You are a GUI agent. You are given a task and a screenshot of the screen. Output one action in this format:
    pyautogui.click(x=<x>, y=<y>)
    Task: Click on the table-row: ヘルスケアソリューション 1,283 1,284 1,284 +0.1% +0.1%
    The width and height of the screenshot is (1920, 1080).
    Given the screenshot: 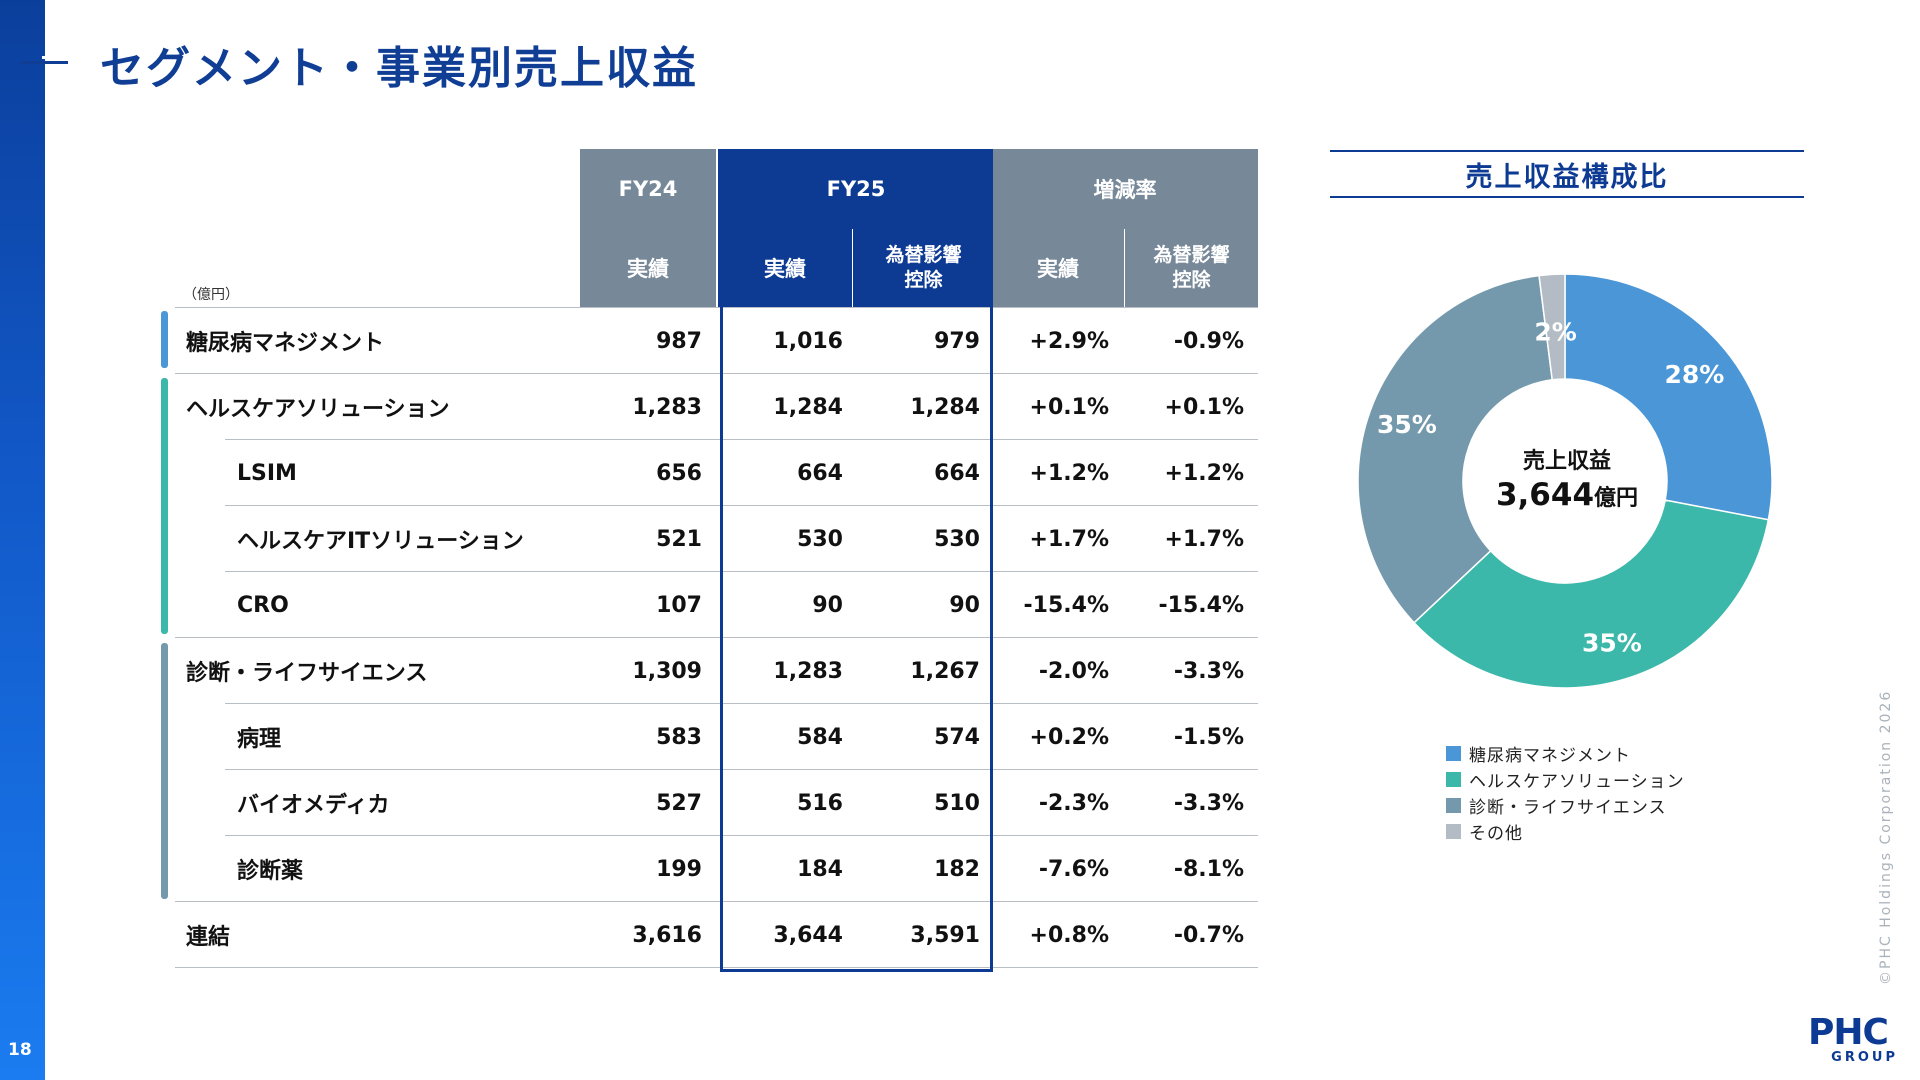 What is the action you would take?
    pyautogui.click(x=960, y=407)
    